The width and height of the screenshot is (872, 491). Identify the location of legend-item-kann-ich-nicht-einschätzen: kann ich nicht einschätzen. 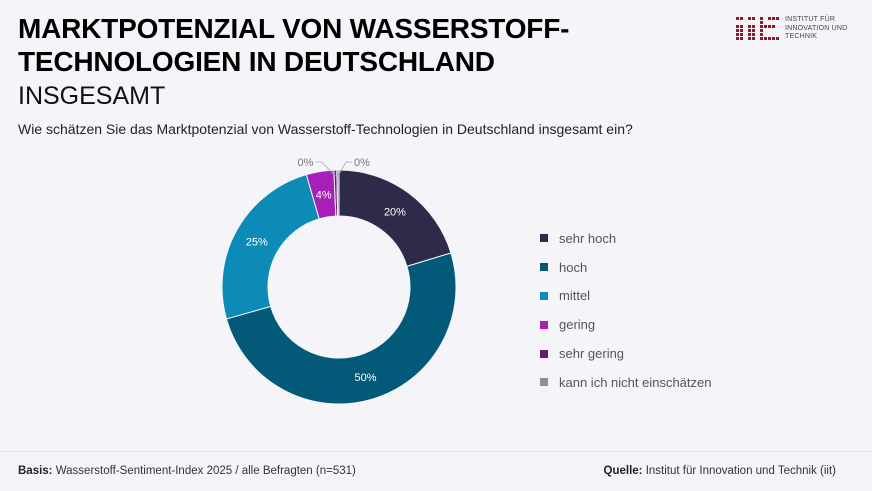
(625, 382).